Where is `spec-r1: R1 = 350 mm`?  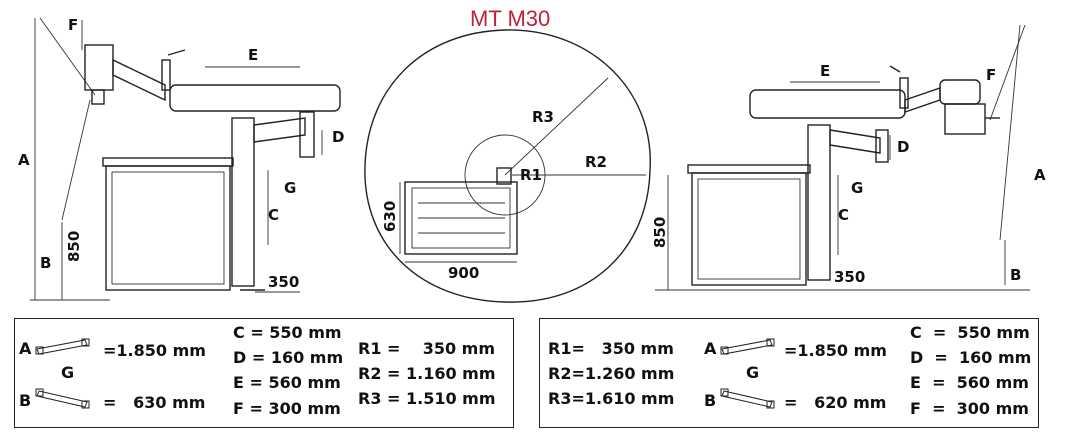
spec-r1: R1 = 350 mm is located at coordinates (427, 348).